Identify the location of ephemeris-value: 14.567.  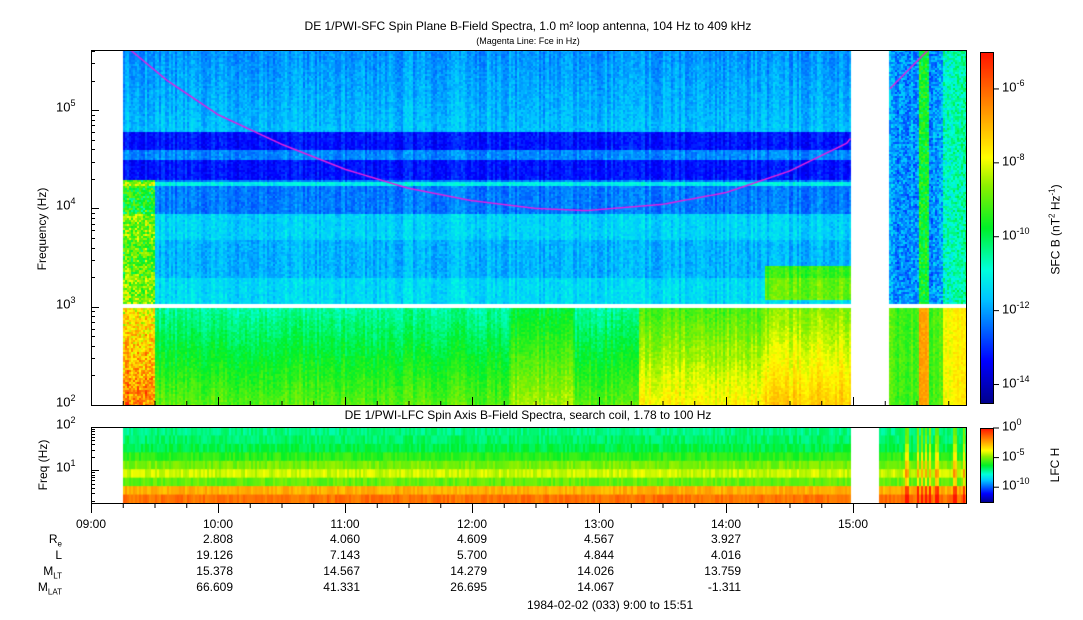
(341, 571).